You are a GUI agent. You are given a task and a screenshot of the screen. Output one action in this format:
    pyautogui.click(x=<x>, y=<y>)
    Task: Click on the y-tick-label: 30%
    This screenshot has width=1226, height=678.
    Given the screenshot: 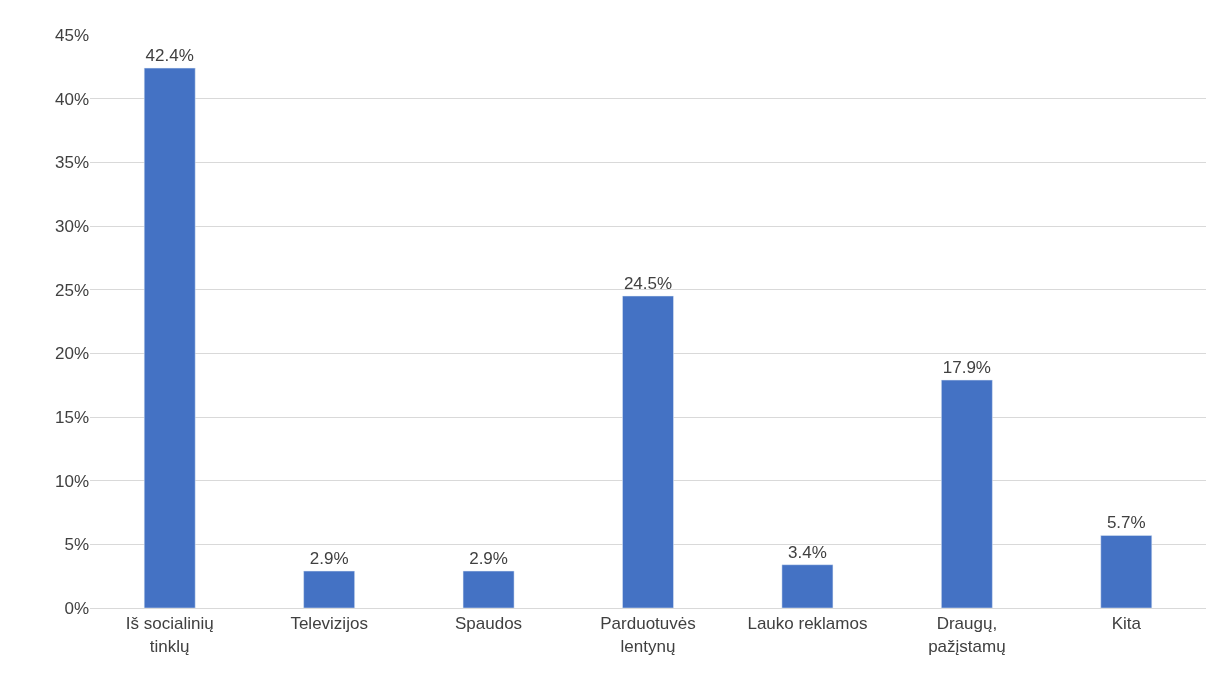 What is the action you would take?
    pyautogui.click(x=71, y=226)
    